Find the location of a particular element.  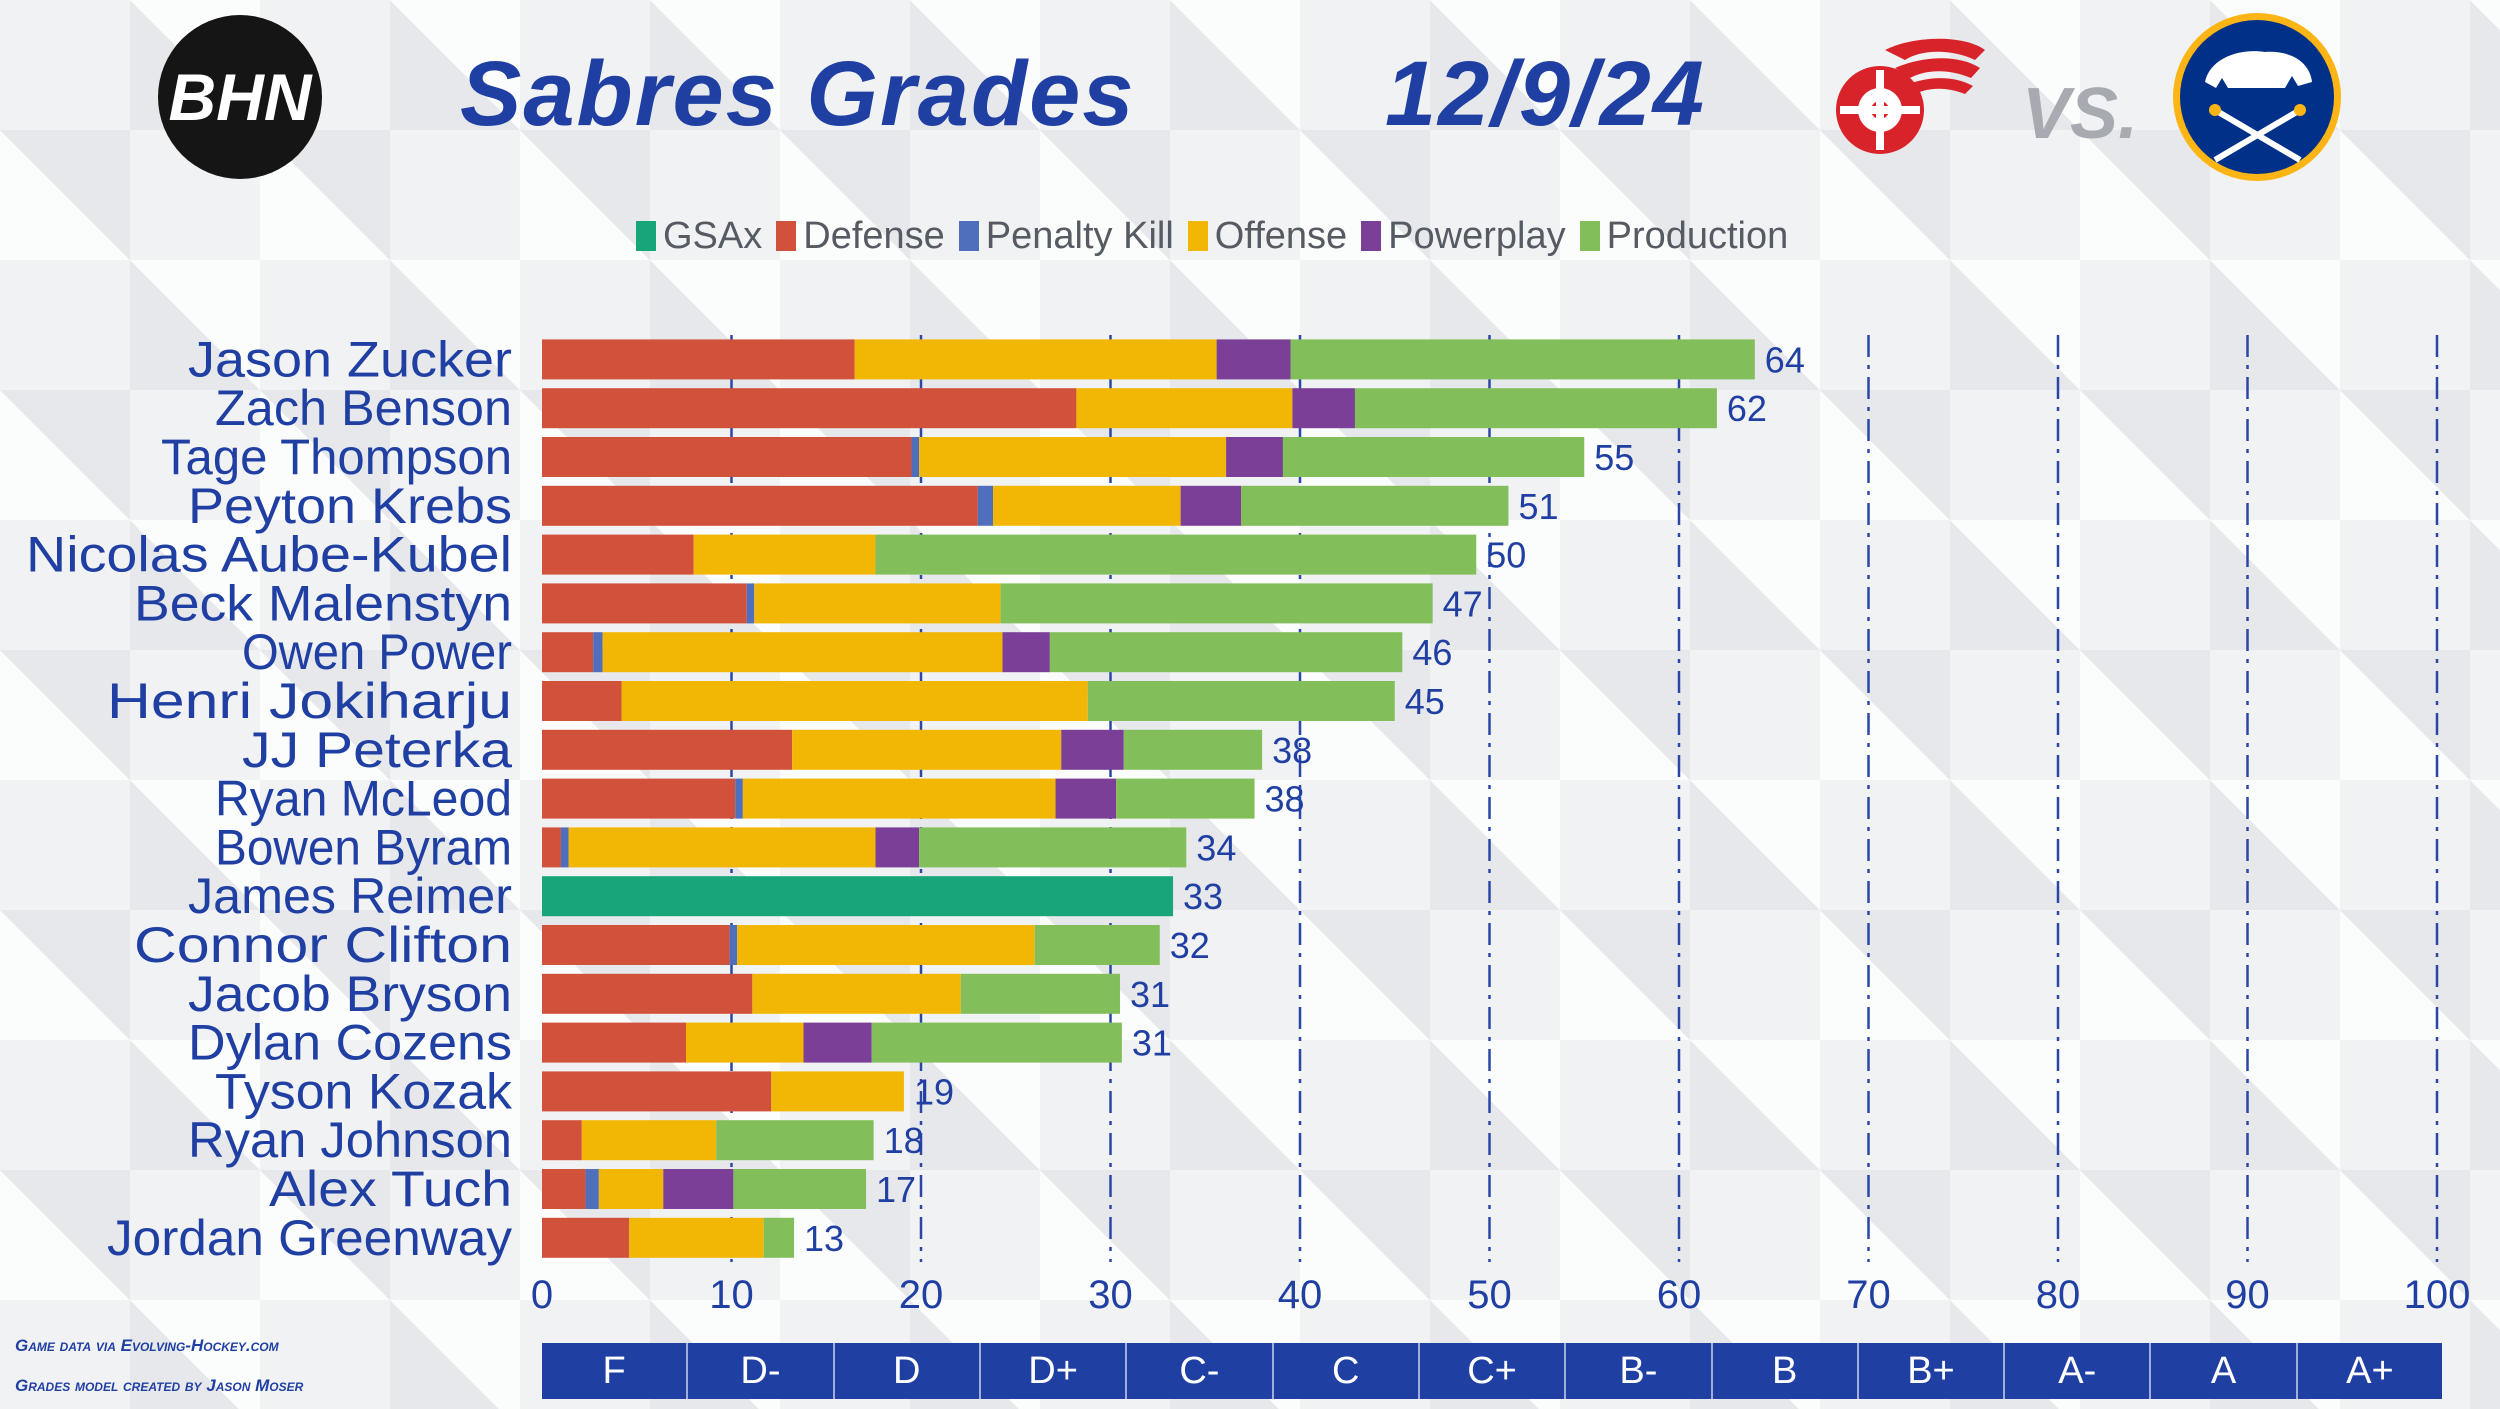

legend-item: GSAx is located at coordinates (699, 236).